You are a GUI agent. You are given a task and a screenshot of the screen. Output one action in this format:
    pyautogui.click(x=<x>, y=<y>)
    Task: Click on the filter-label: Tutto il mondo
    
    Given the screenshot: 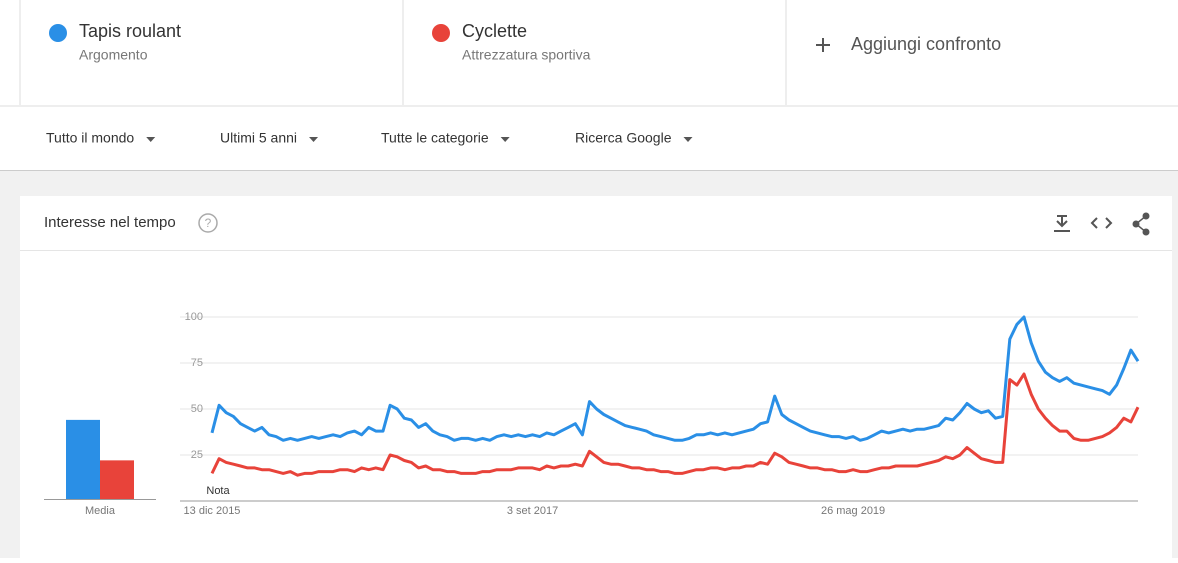 What is the action you would take?
    pyautogui.click(x=90, y=138)
    